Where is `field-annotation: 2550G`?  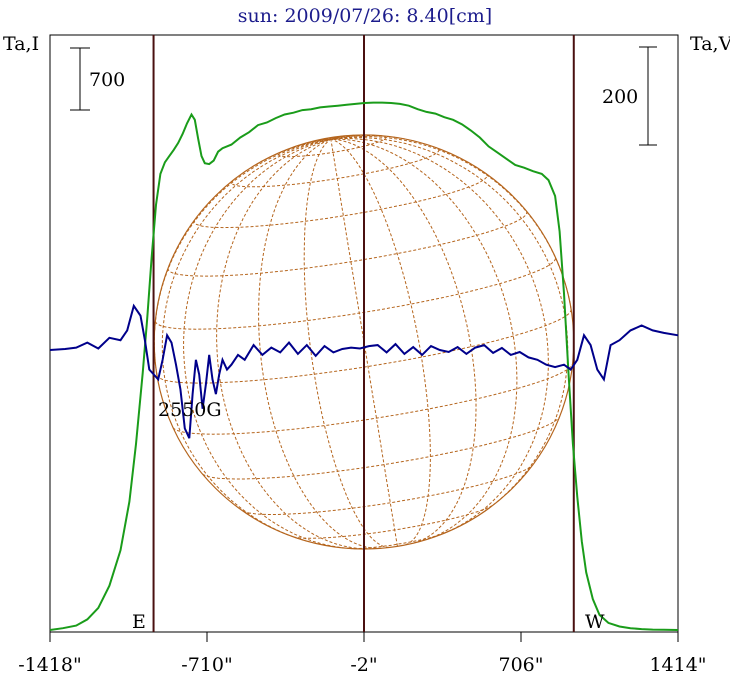 field-annotation: 2550G is located at coordinates (190, 410).